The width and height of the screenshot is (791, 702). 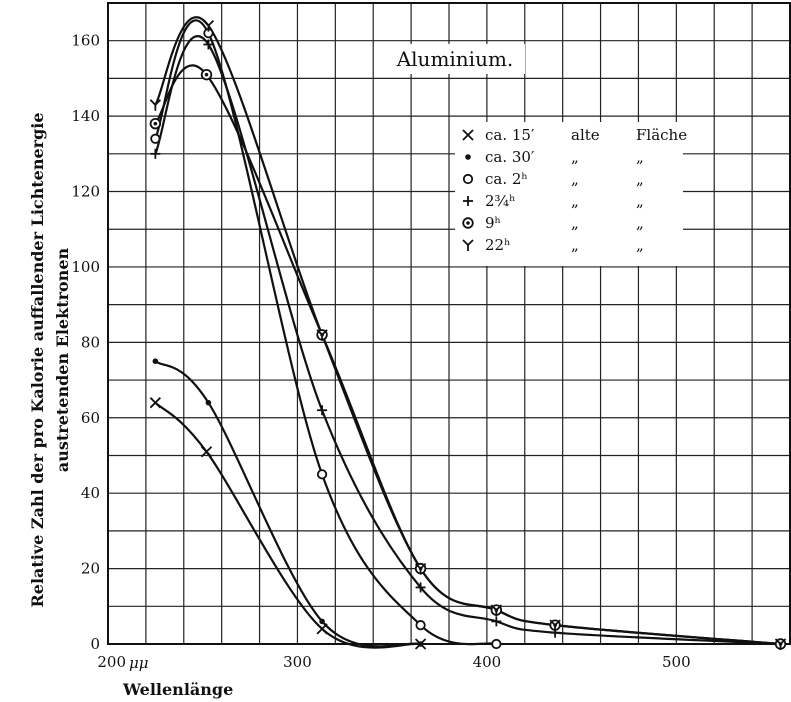 I want to click on legend-entry-text: 2¾ʰ, so click(x=500, y=201).